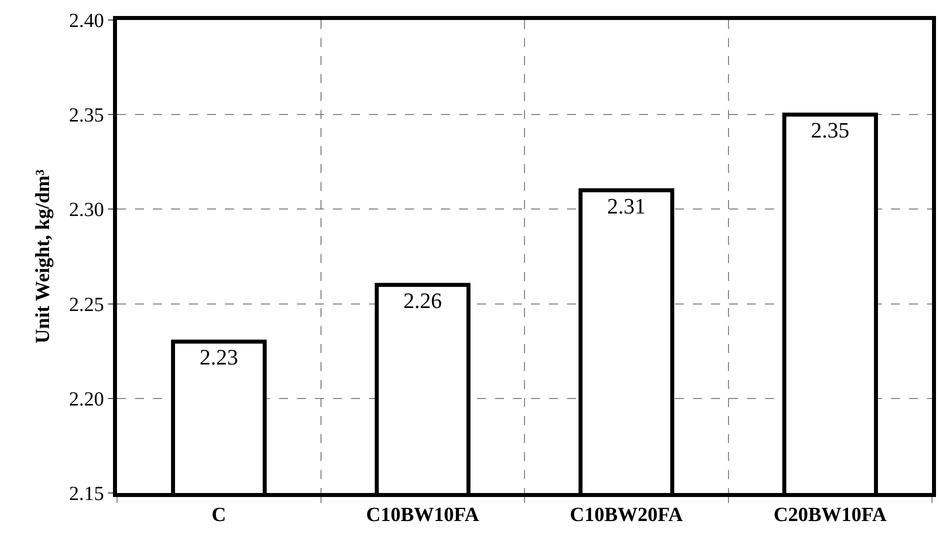 This screenshot has height=544, width=939. I want to click on y-axis-title: Unit Weight, kg/dm³, so click(43, 257).